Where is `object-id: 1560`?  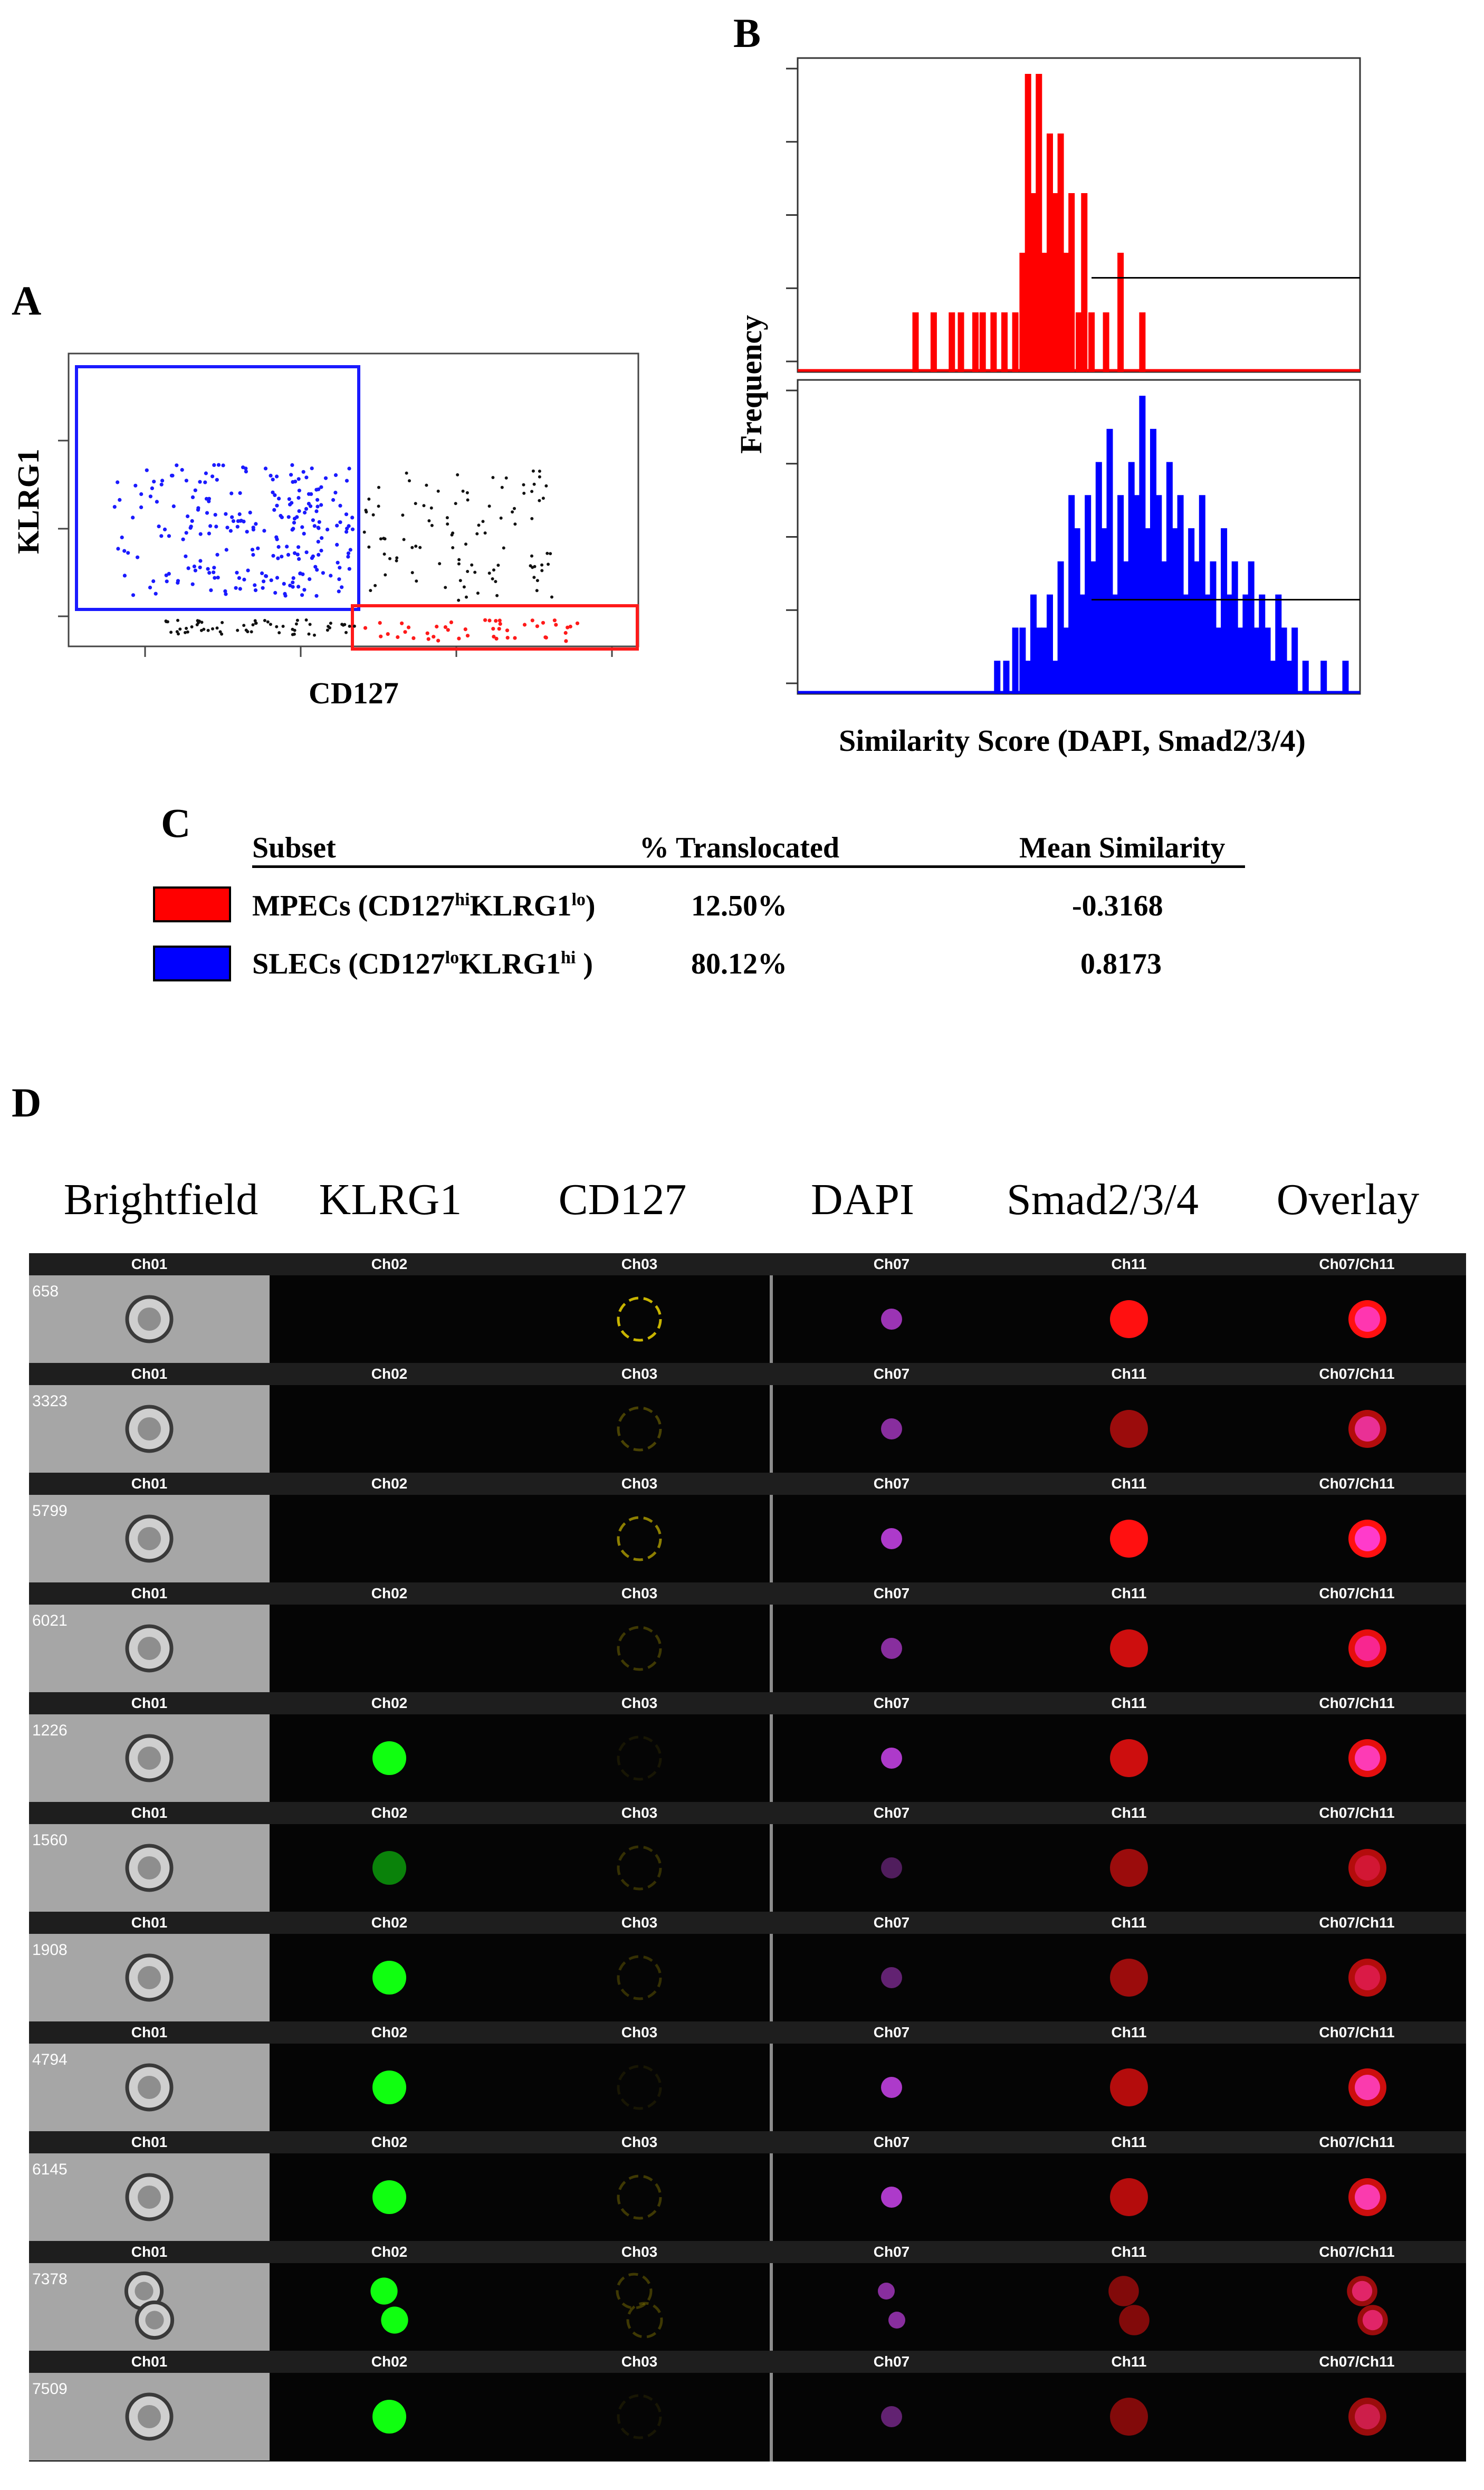
object-id: 1560 is located at coordinates (50, 1840).